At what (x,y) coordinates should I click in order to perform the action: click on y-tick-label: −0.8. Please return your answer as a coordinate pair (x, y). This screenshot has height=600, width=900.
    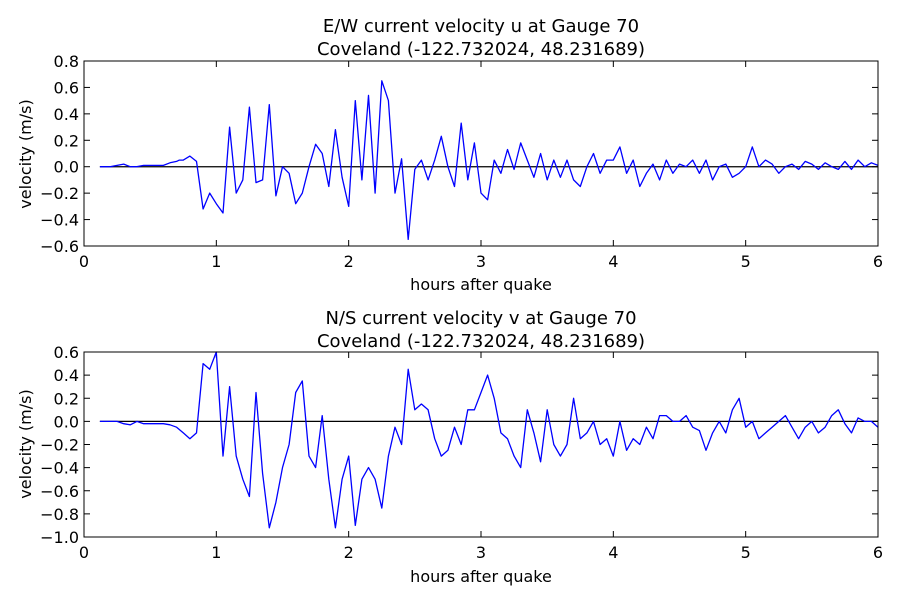
    Looking at the image, I should click on (59, 514).